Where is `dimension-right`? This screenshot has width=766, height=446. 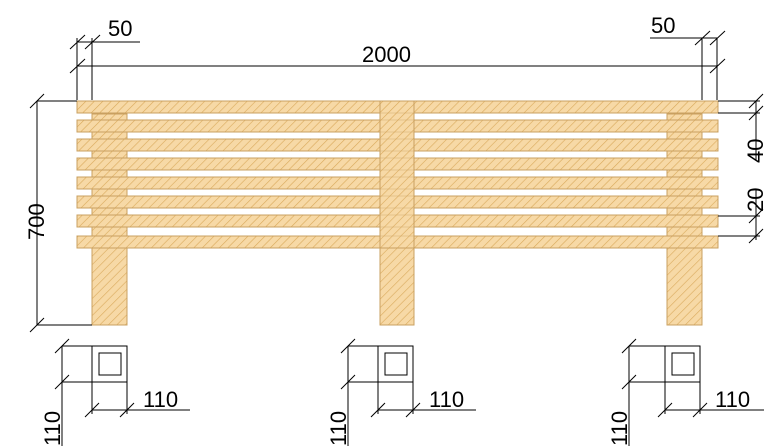 dimension-right is located at coordinates (741, 168).